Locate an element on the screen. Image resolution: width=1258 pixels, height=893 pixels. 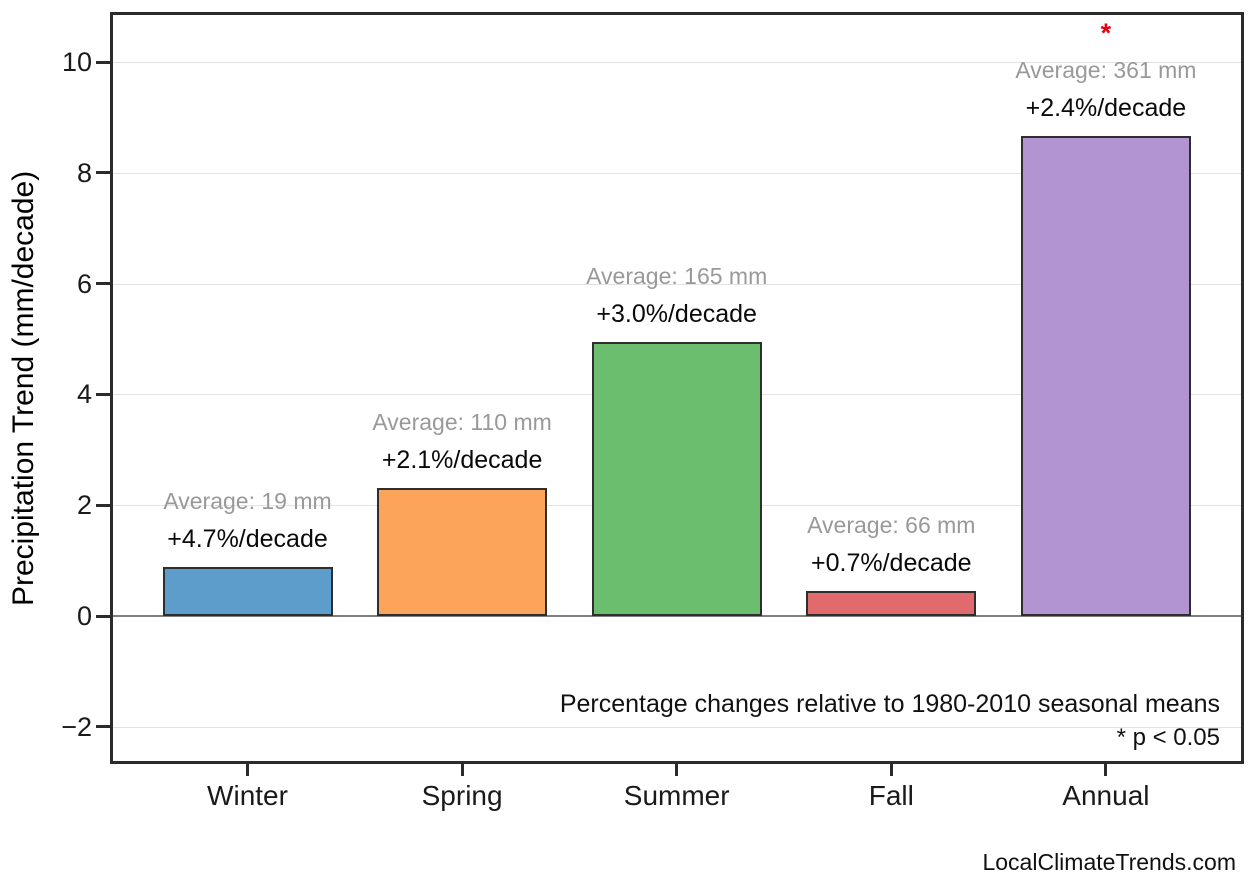
average-label: Average: 361 mm is located at coordinates (1106, 70).